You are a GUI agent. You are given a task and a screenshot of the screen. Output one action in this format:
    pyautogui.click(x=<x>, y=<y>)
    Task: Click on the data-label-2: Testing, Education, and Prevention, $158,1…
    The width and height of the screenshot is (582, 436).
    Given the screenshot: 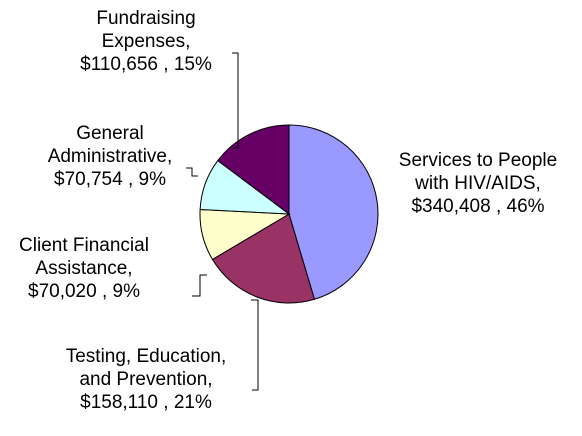 What is the action you would take?
    pyautogui.click(x=146, y=379)
    